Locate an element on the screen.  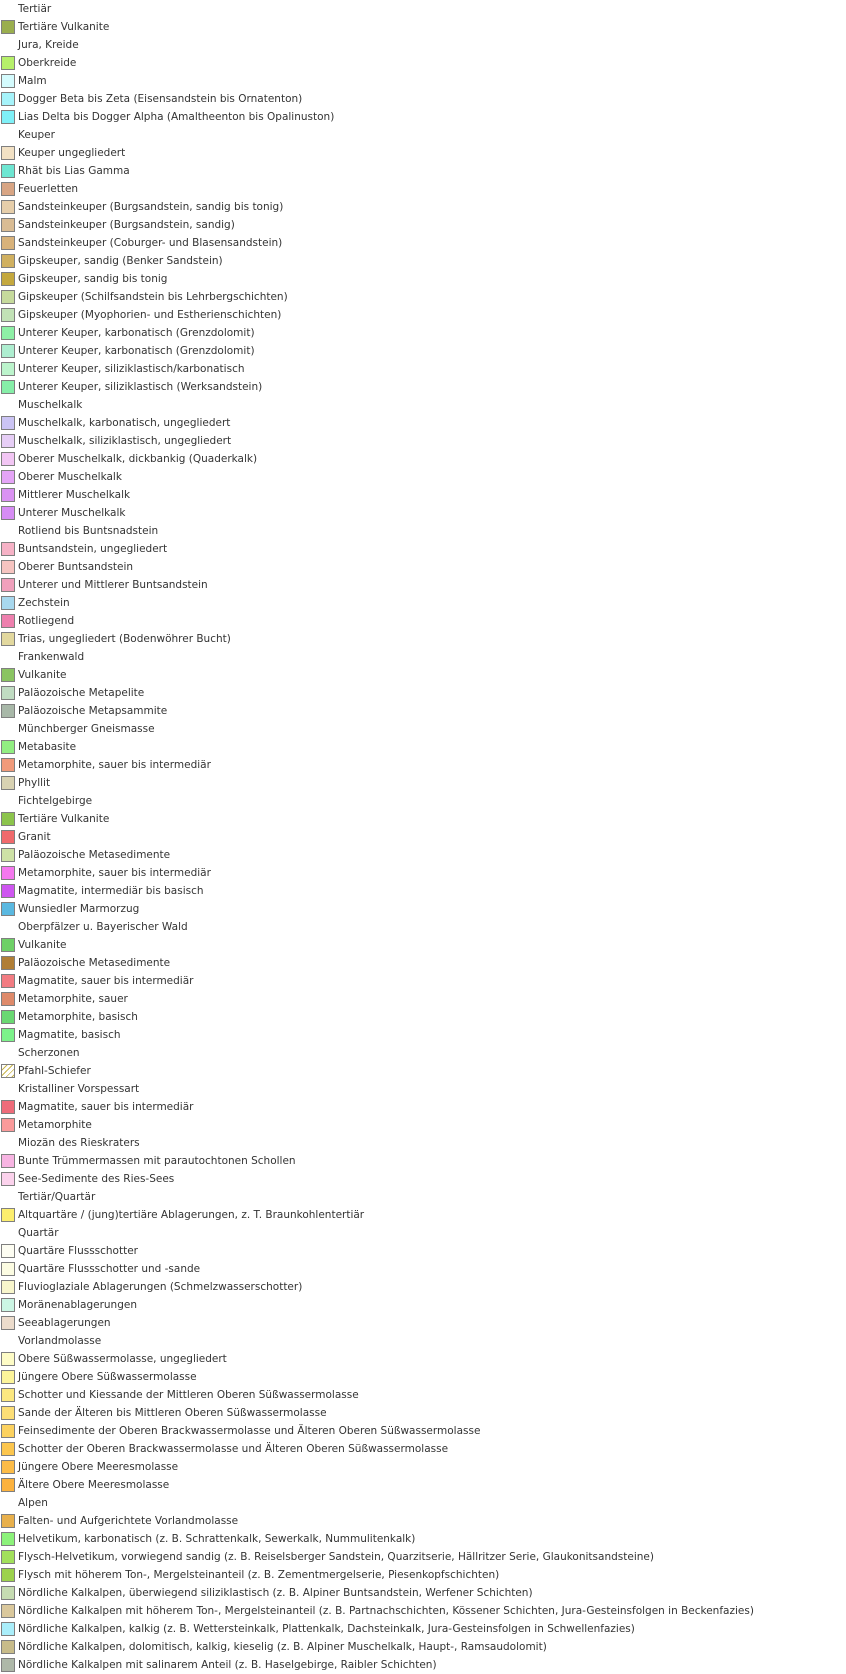
legend-item: Jüngere Obere Süßwassermolasse is located at coordinates (423, 1377).